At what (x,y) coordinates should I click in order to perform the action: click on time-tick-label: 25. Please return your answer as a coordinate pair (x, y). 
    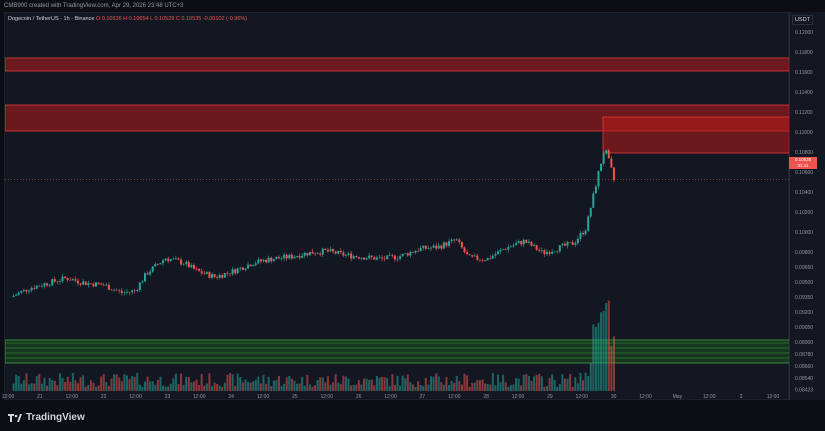
    Looking at the image, I should click on (295, 397).